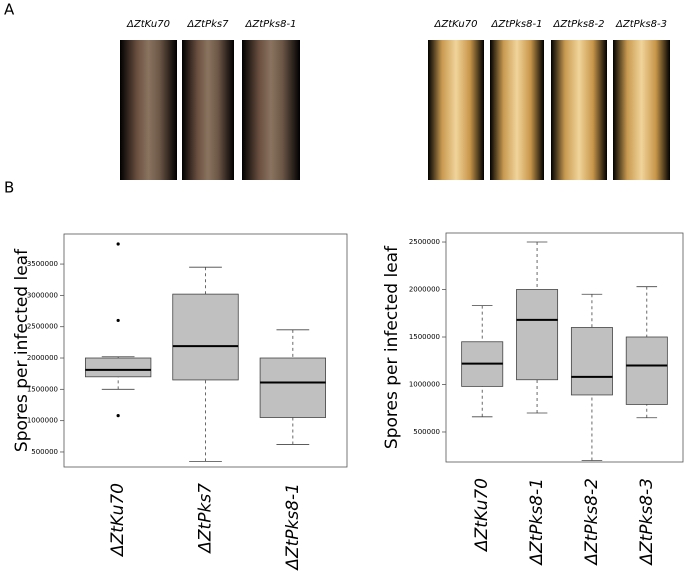 Image resolution: width=685 pixels, height=579 pixels. What do you see at coordinates (647, 522) in the screenshot?
I see `x-tick-label: ΔZtPks8-3` at bounding box center [647, 522].